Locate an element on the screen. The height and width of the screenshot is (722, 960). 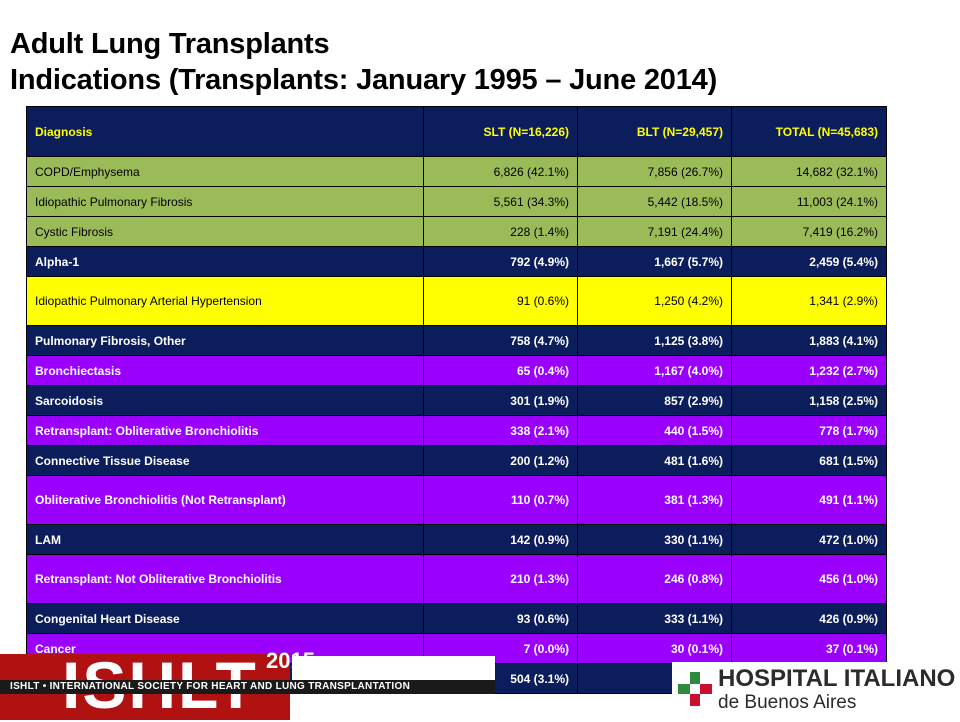
cell-slt: 758 (4.7%) is located at coordinates (500, 340).